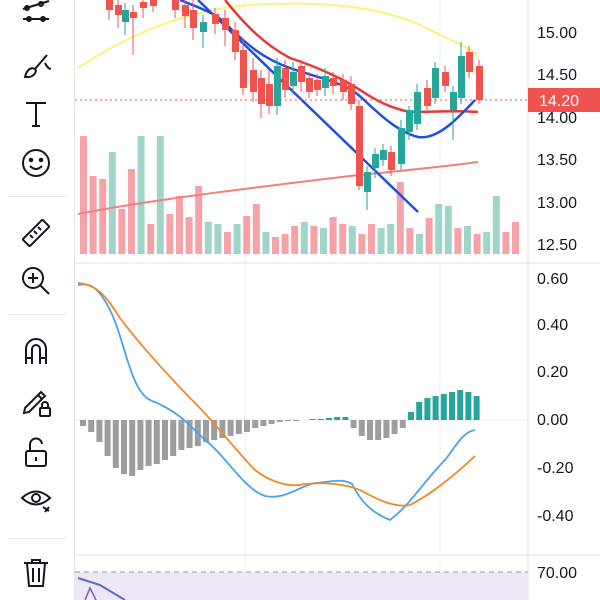 The image size is (600, 600). Describe the element at coordinates (557, 139) in the screenshot. I see `price-axis: 15.00 14.50 14.00 13.50 13.00 12.50` at that location.